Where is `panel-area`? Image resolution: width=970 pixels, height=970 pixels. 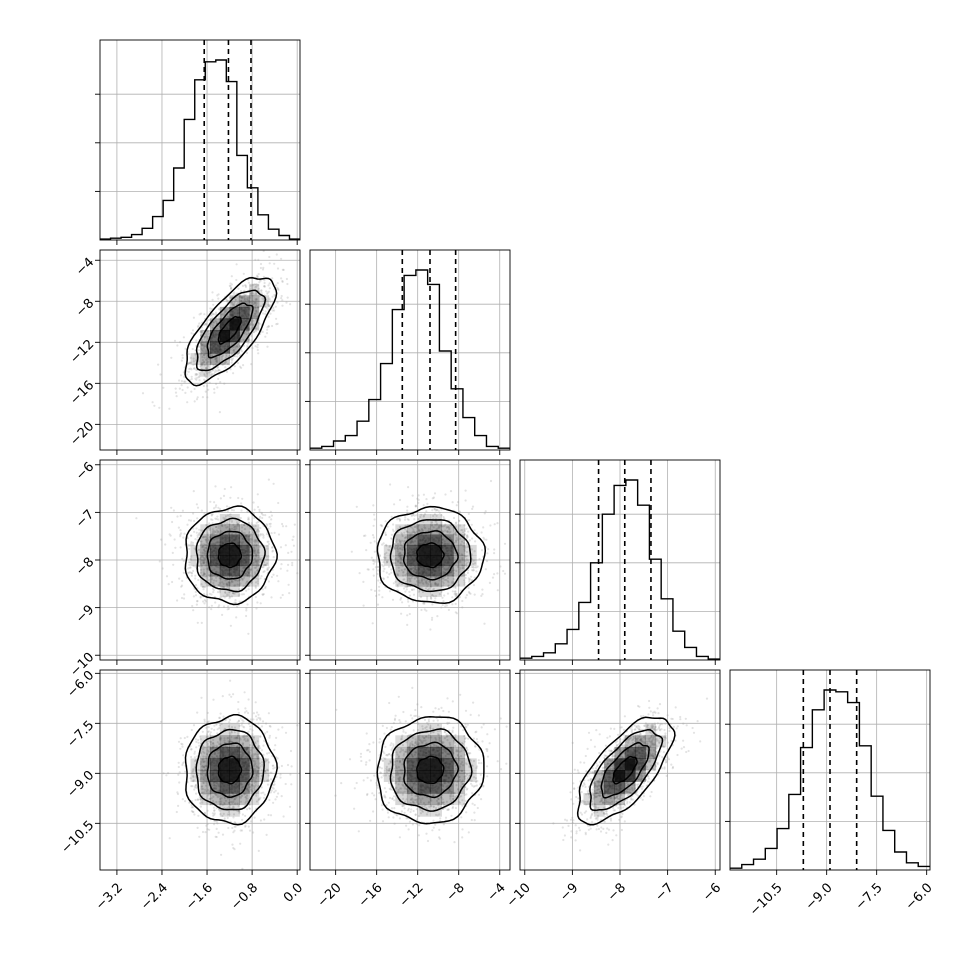
panel-area is located at coordinates (620, 560).